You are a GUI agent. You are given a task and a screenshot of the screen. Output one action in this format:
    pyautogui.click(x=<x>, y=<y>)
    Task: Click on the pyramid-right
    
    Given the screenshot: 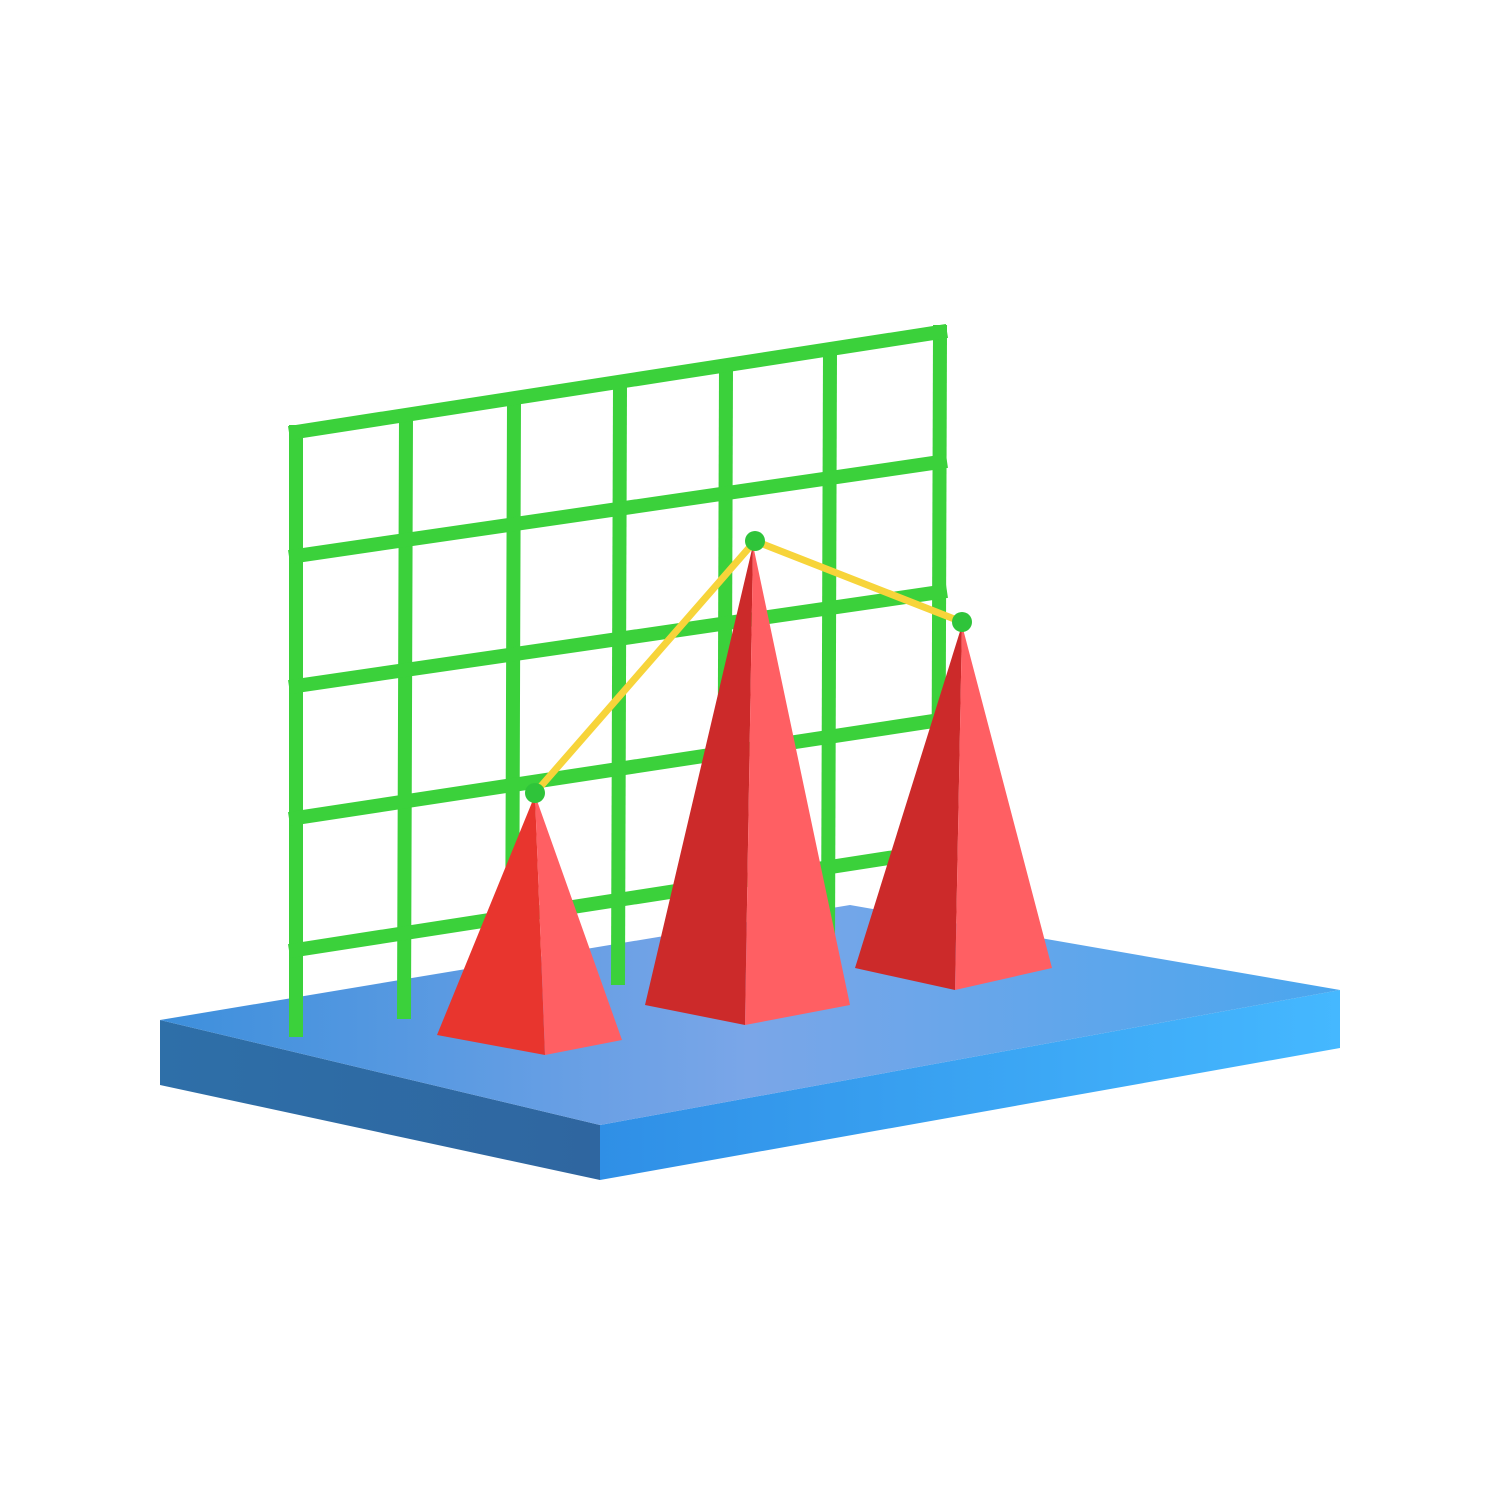 What is the action you would take?
    pyautogui.click(x=953, y=807)
    